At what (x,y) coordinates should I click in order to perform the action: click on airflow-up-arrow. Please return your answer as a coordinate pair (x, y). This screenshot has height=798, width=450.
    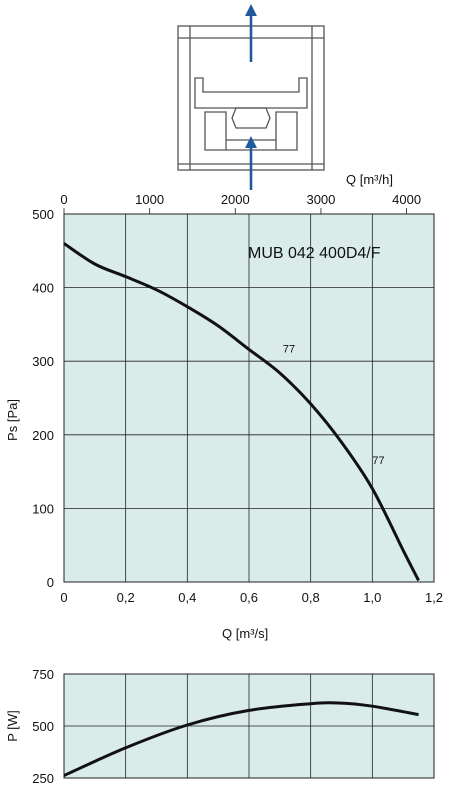
    Looking at the image, I should click on (251, 33).